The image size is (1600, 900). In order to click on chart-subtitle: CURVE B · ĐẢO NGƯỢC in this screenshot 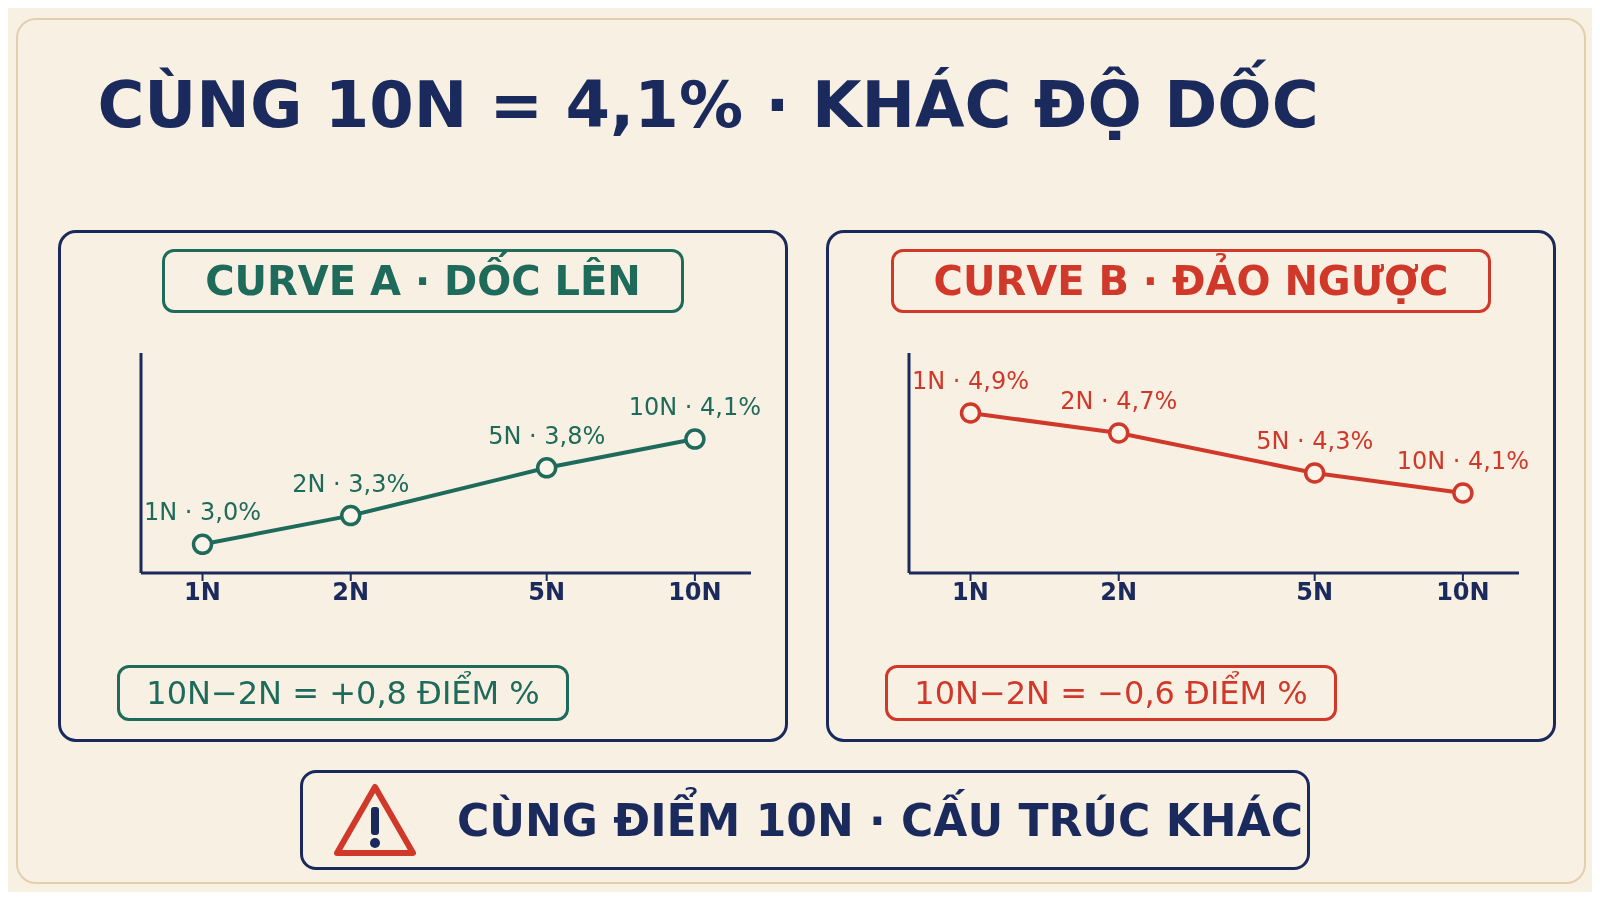, I will do `click(1191, 281)`.